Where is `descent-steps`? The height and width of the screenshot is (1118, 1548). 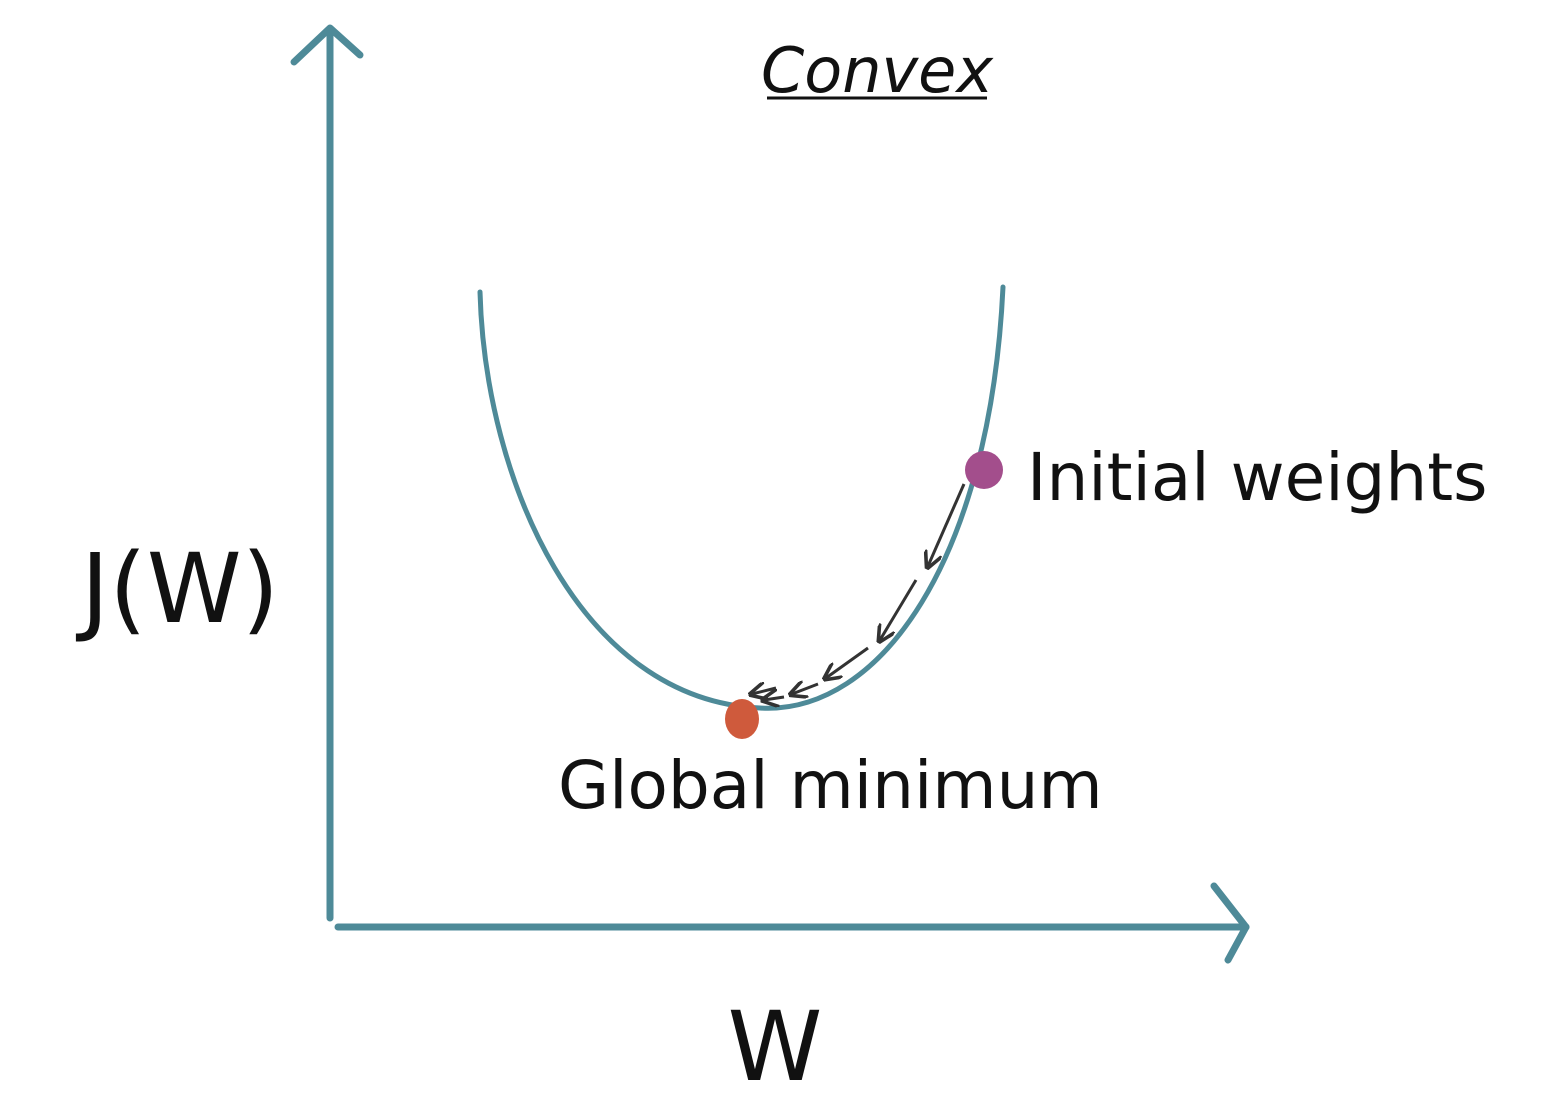 descent-steps is located at coordinates (859, 591).